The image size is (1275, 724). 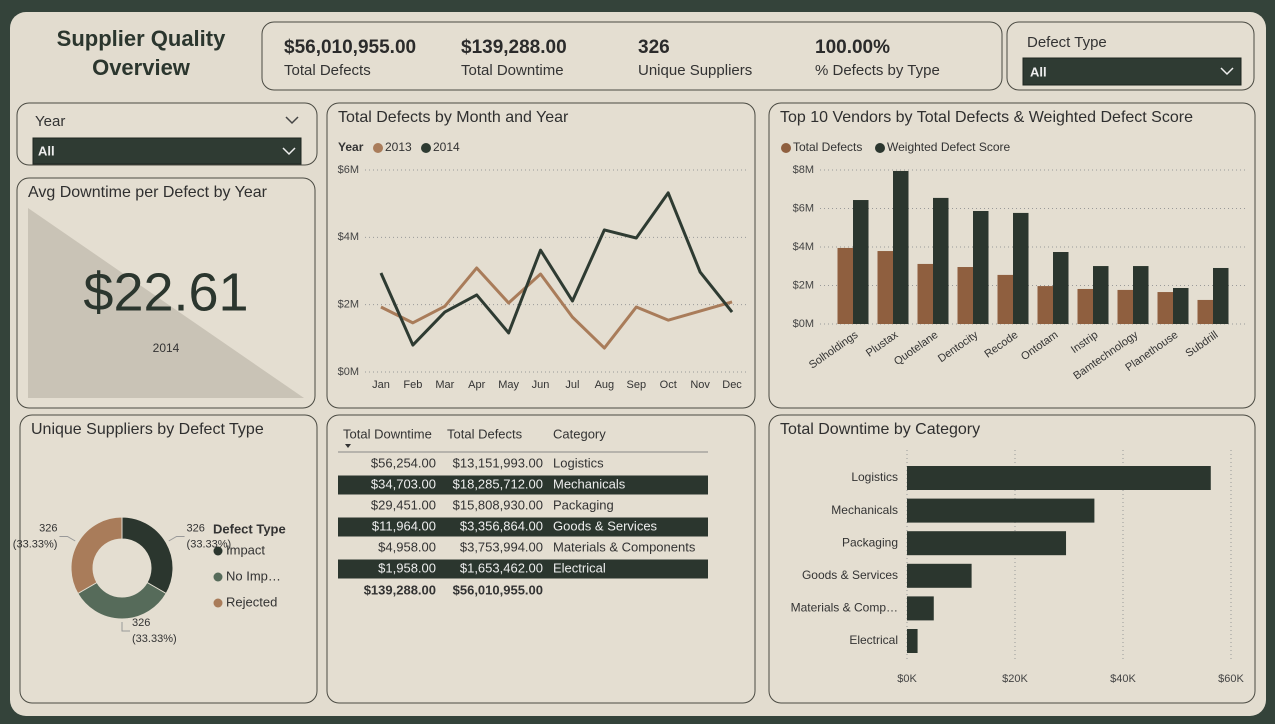 What do you see at coordinates (249, 528) in the screenshot?
I see `legend-title: Defect Type` at bounding box center [249, 528].